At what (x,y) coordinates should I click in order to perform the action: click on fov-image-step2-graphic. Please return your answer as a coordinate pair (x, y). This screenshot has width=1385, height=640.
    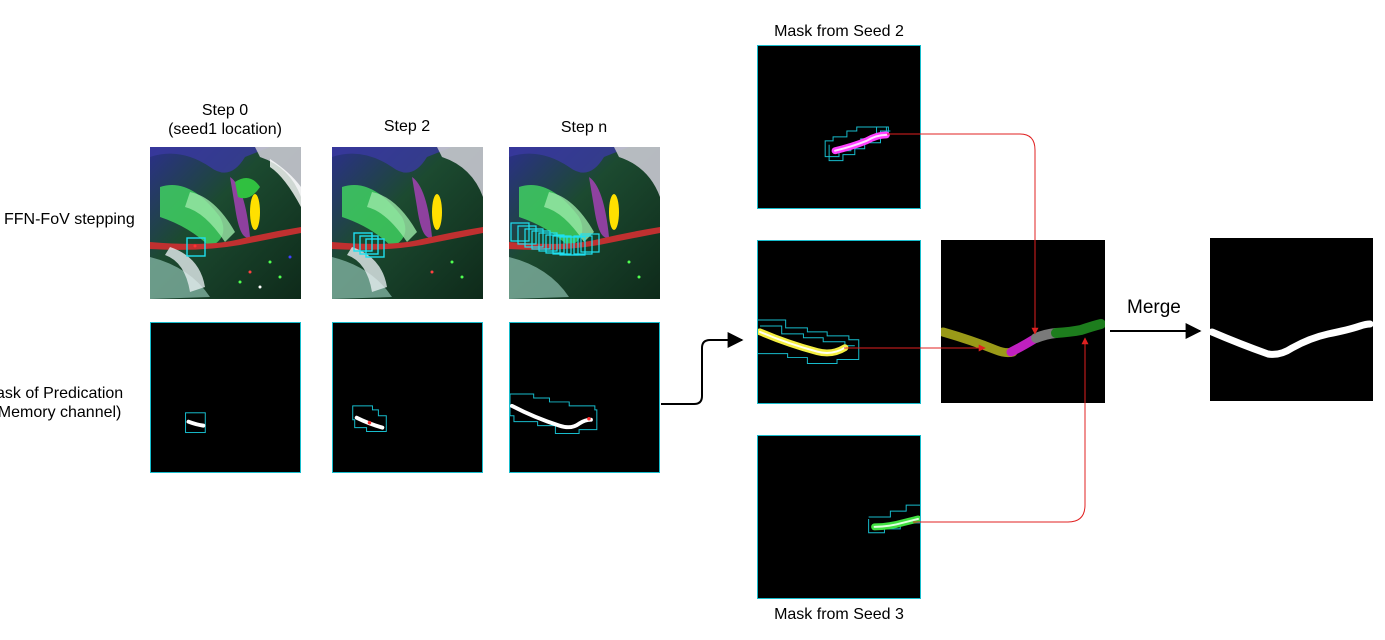
    Looking at the image, I should click on (407, 223).